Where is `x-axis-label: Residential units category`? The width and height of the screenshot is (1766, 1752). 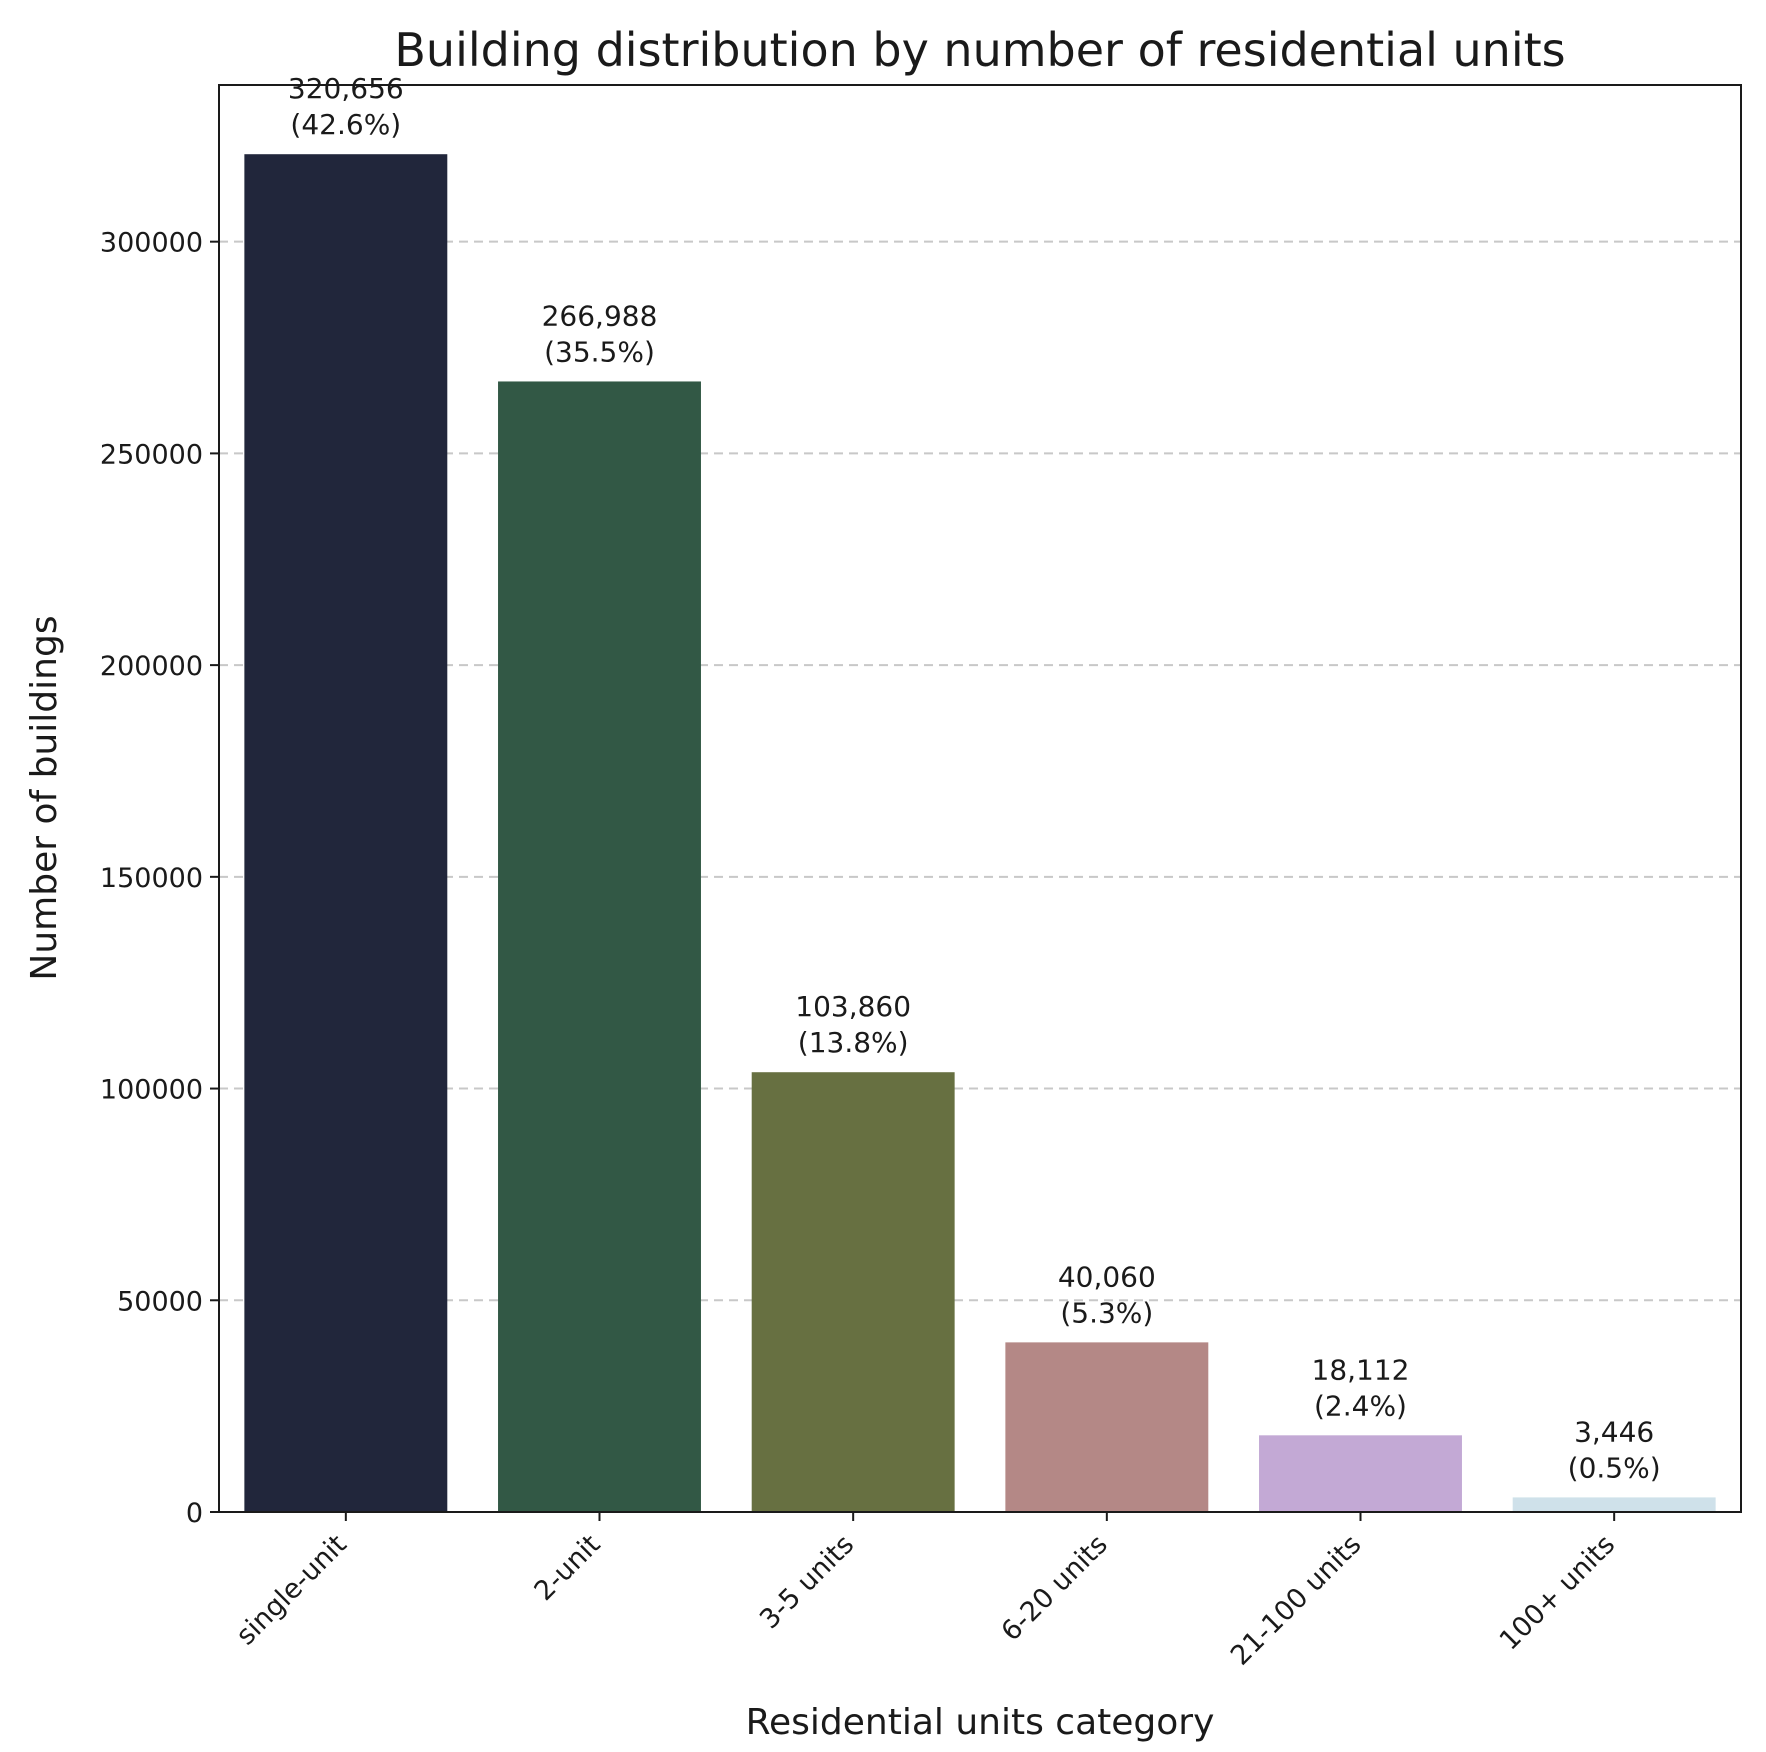 x-axis-label: Residential units category is located at coordinates (980, 1722).